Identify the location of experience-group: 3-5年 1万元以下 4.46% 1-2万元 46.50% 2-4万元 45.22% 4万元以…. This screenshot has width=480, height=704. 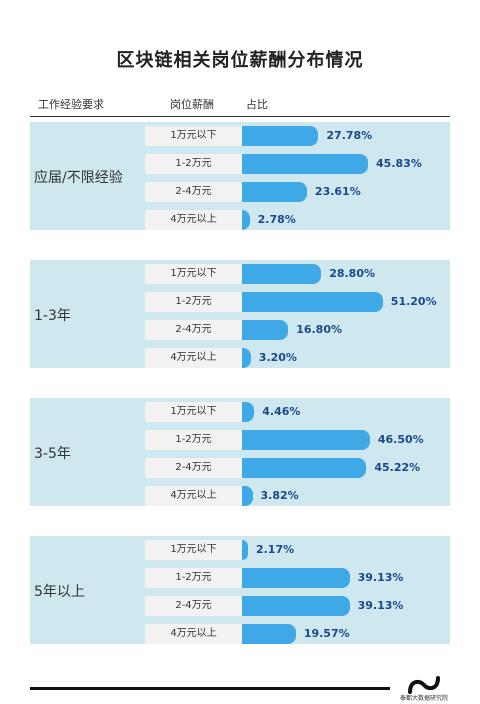
(240, 452).